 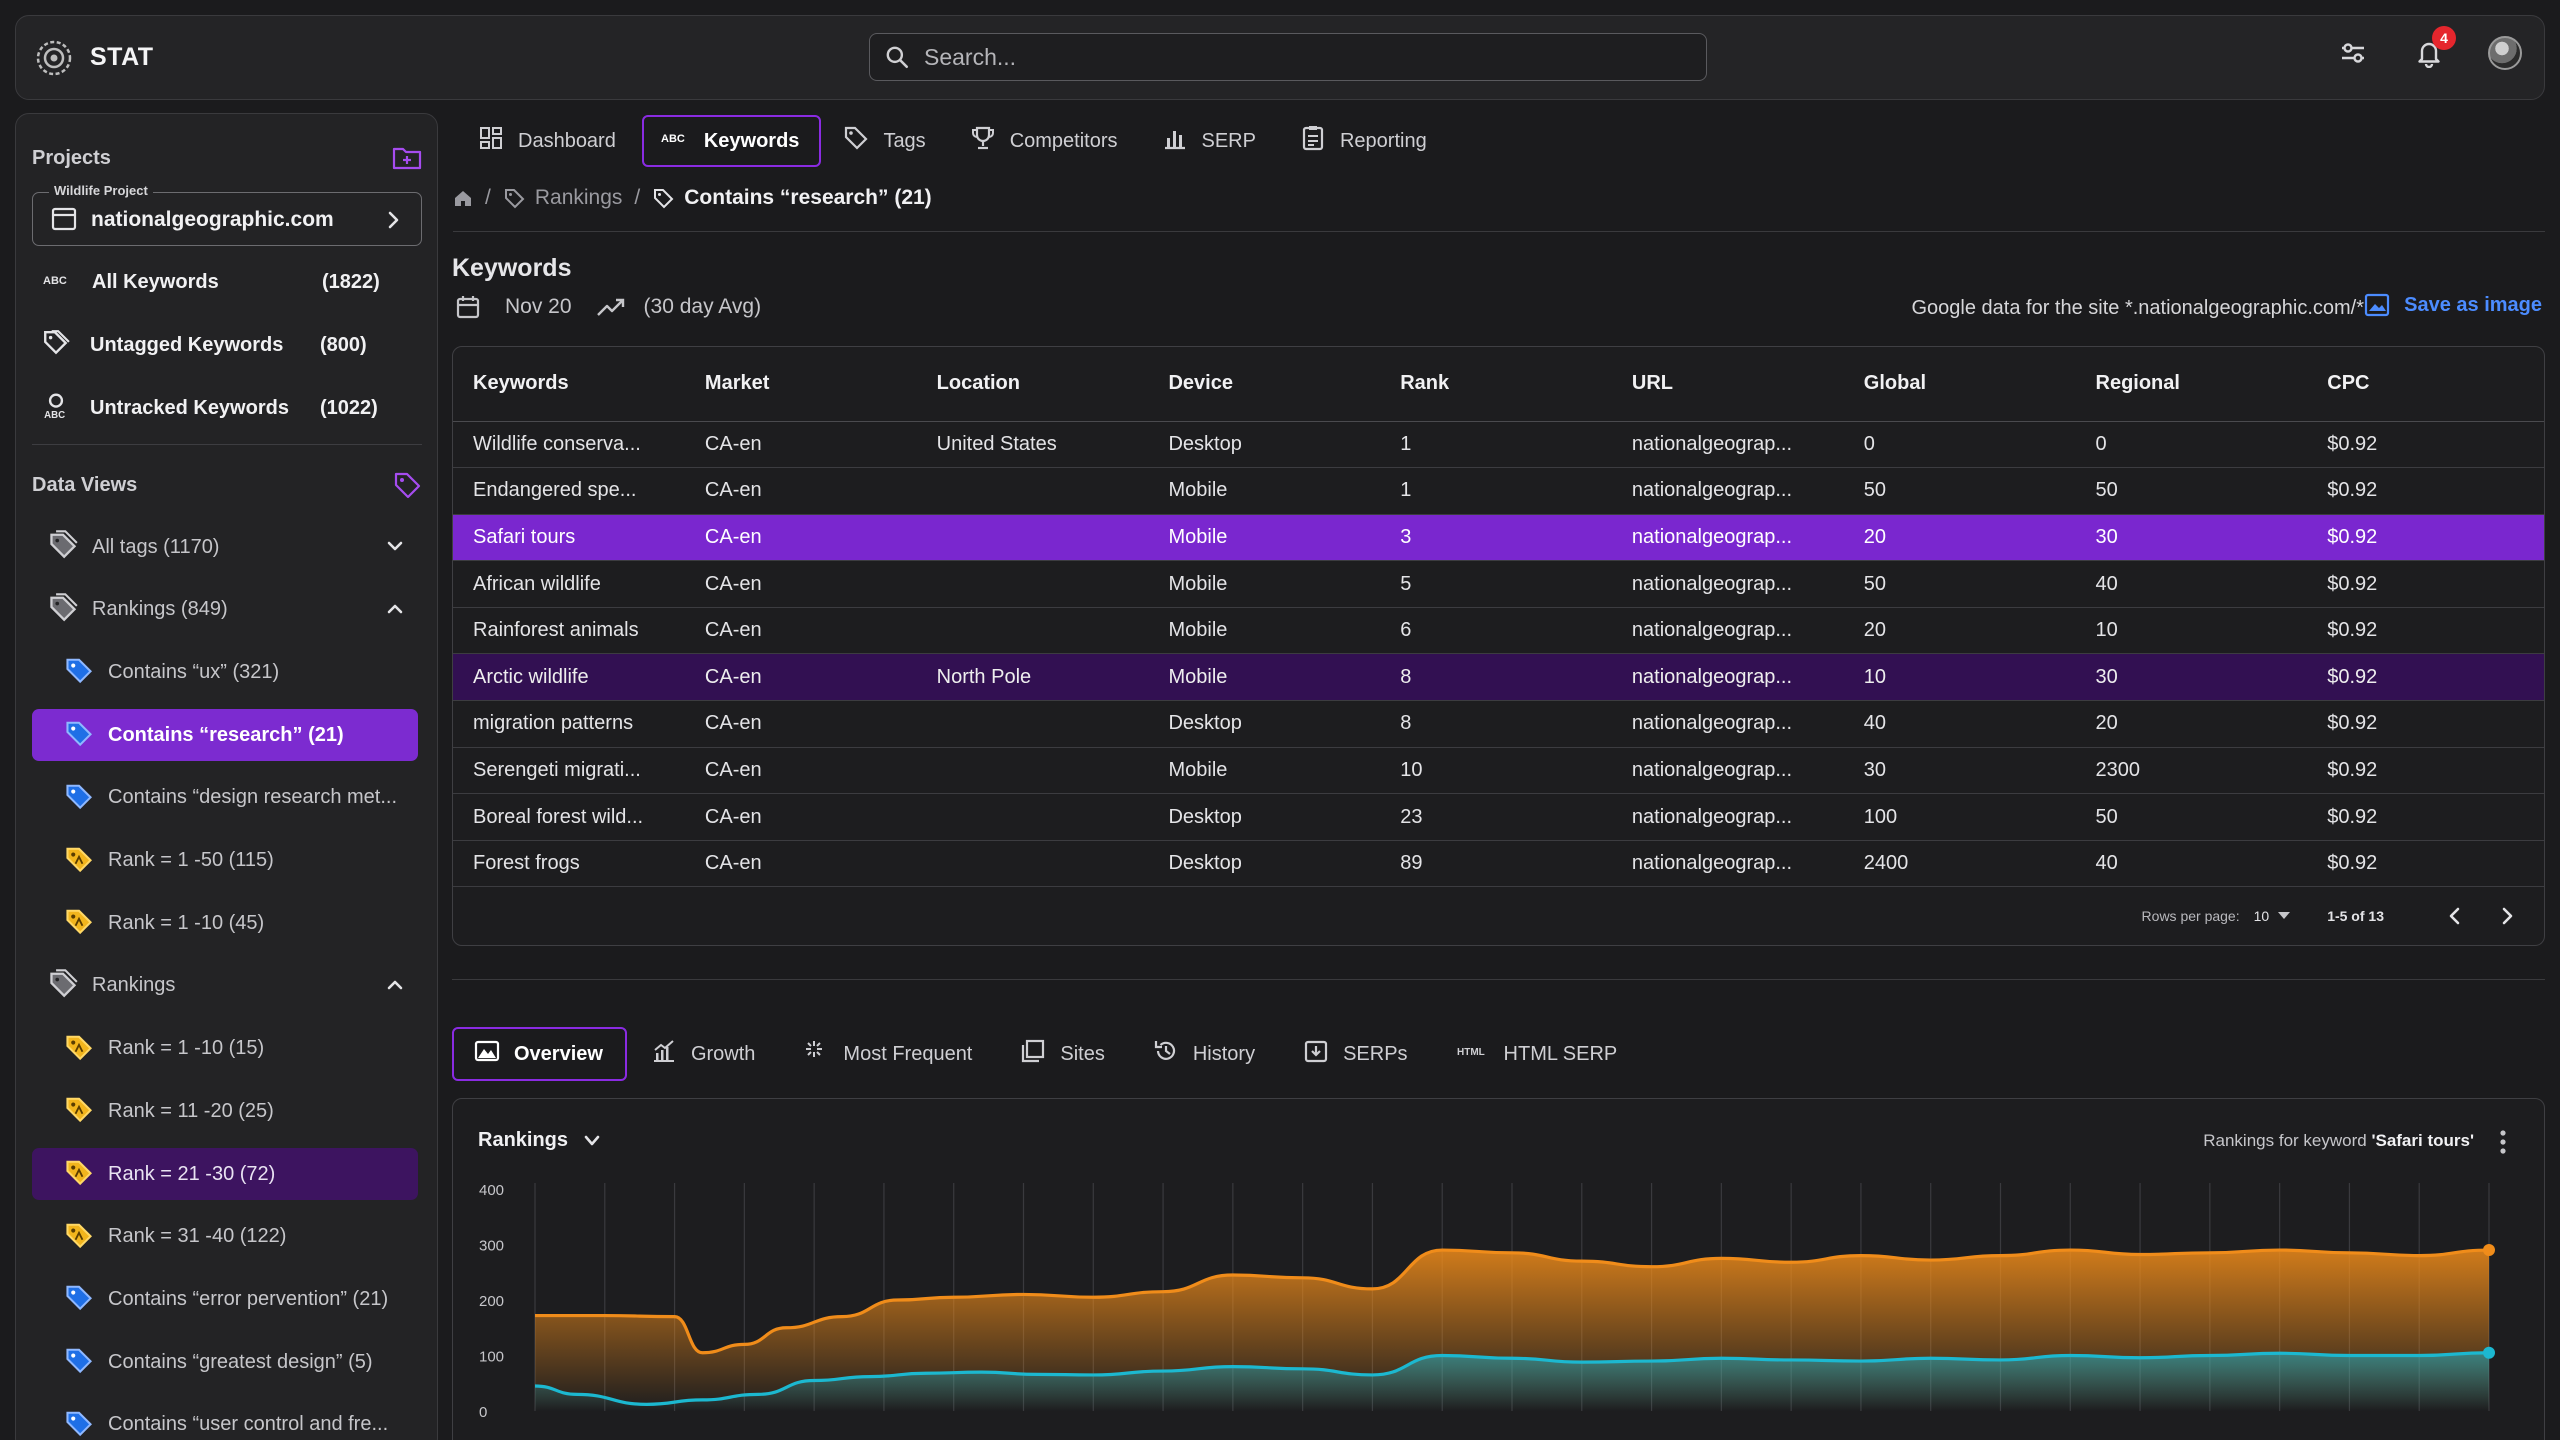 I want to click on tab-dashboard: Dashboard, so click(x=549, y=141).